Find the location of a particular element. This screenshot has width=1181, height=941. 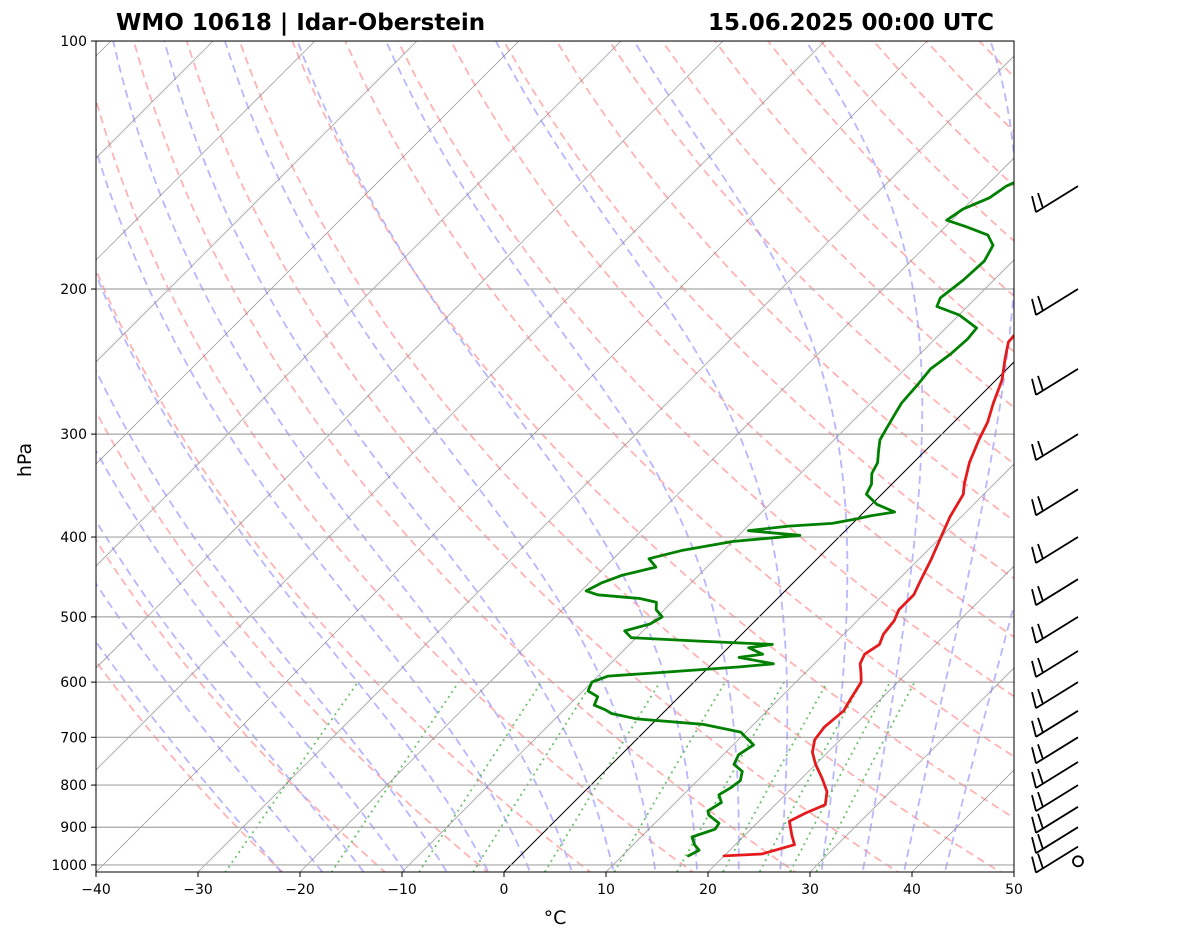

y-tick-label: 1000 is located at coordinates (69, 866).